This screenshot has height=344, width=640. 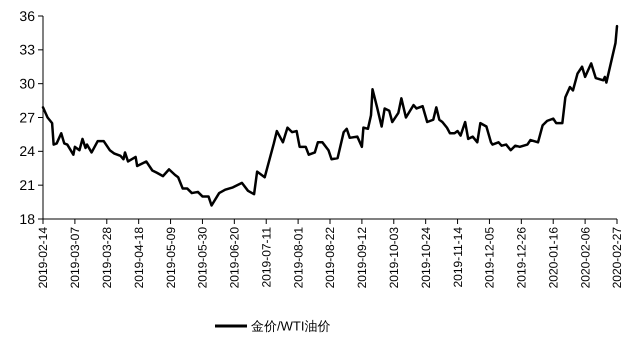 What do you see at coordinates (235, 257) in the screenshot?
I see `x-tick-label: 2019-06-20` at bounding box center [235, 257].